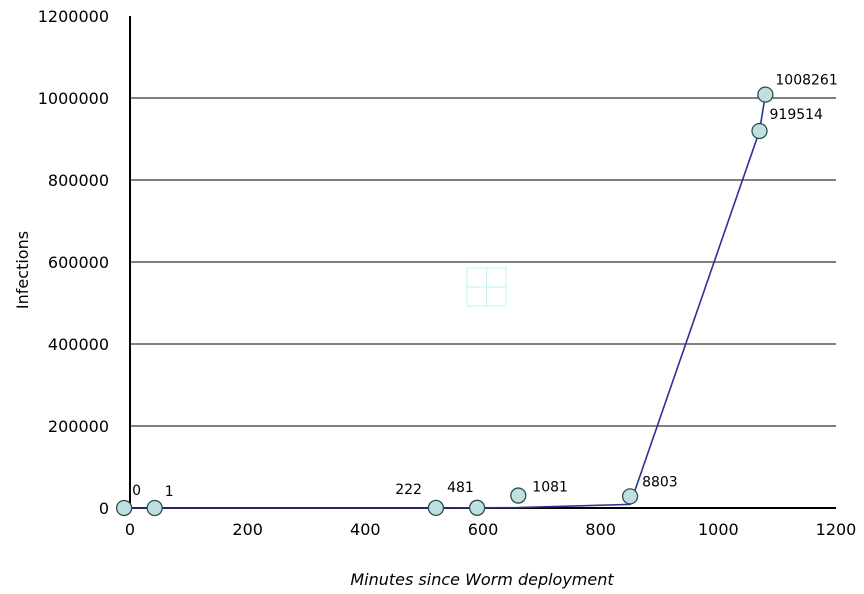 Image resolution: width=864 pixels, height=594 pixels. Describe the element at coordinates (22, 270) in the screenshot. I see `y-axis-title: Infections` at that location.